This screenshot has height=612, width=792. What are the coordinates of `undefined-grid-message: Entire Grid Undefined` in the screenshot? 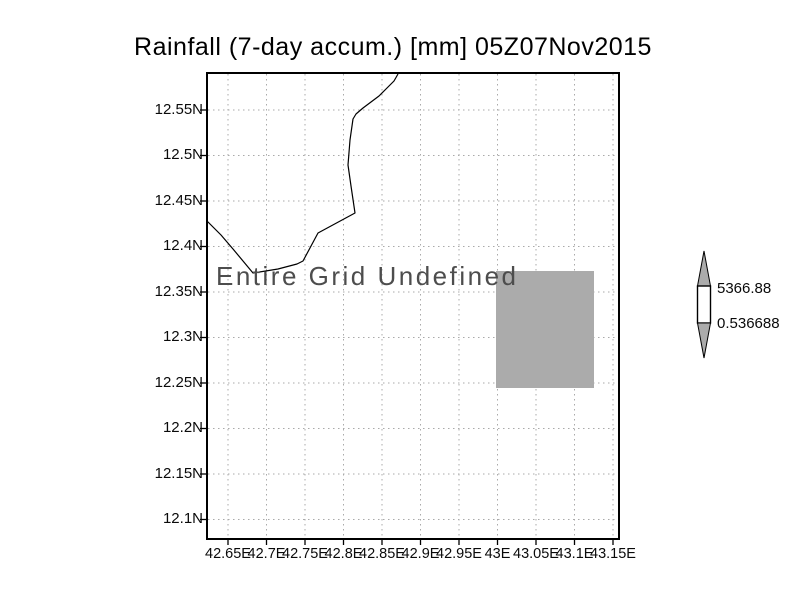 It's located at (367, 276).